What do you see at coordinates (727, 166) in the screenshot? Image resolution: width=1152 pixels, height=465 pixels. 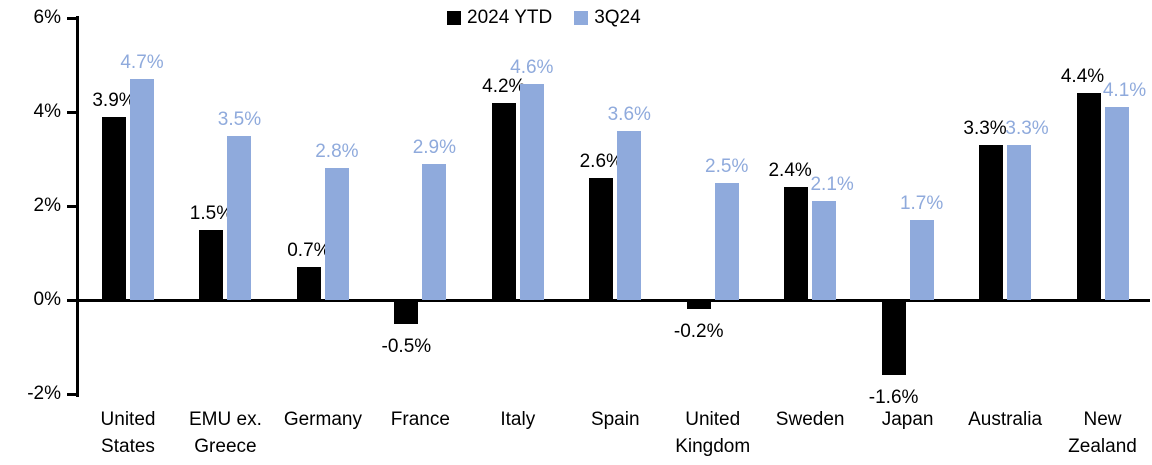 I see `data-label: 2.5%` at bounding box center [727, 166].